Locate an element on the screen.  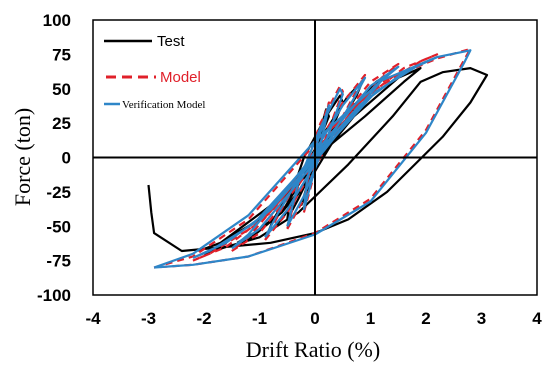
x-tick-label: -2 is located at coordinates (203, 318).